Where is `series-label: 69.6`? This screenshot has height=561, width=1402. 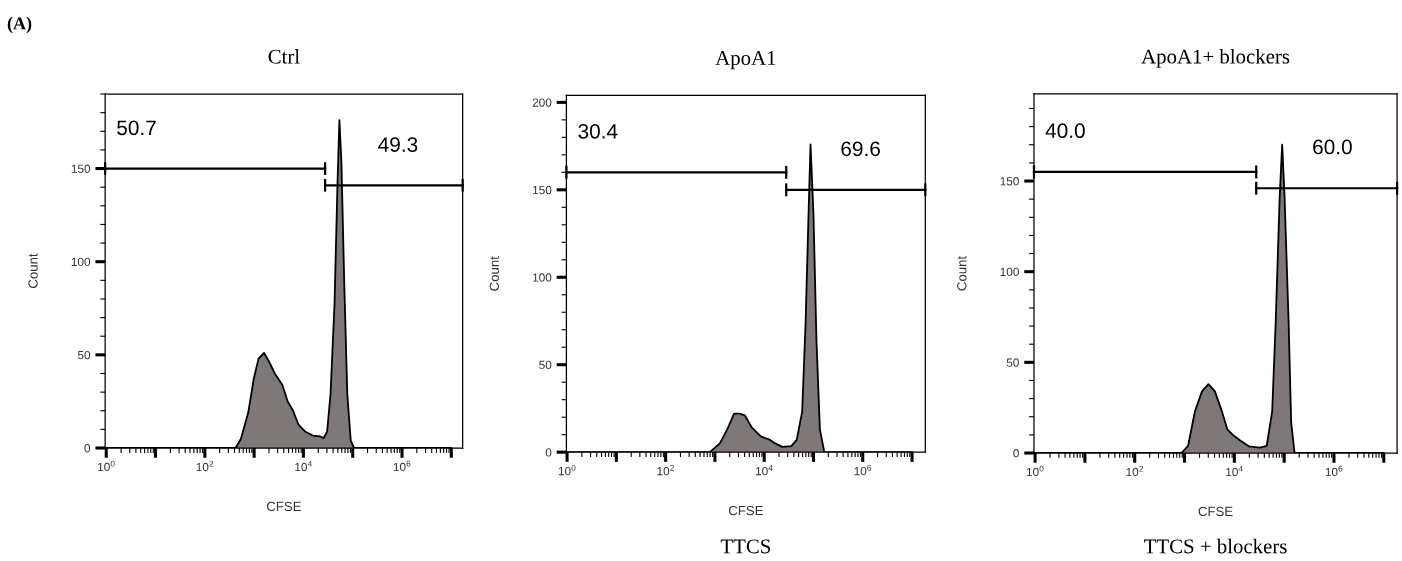
series-label: 69.6 is located at coordinates (860, 149).